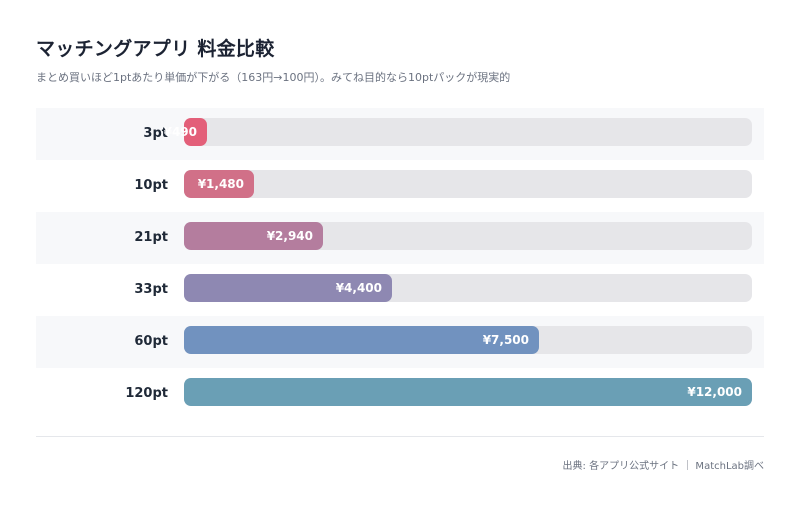 The height and width of the screenshot is (505, 800). I want to click on bar-row: 10pt ¥1,480, so click(400, 186).